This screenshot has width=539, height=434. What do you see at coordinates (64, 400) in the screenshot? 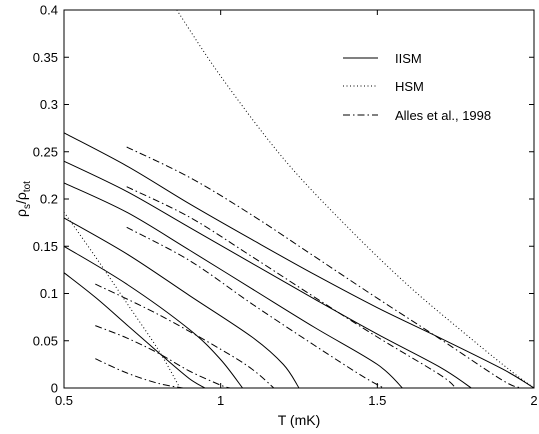
I see `x-tick-label-1: 0.5` at bounding box center [64, 400].